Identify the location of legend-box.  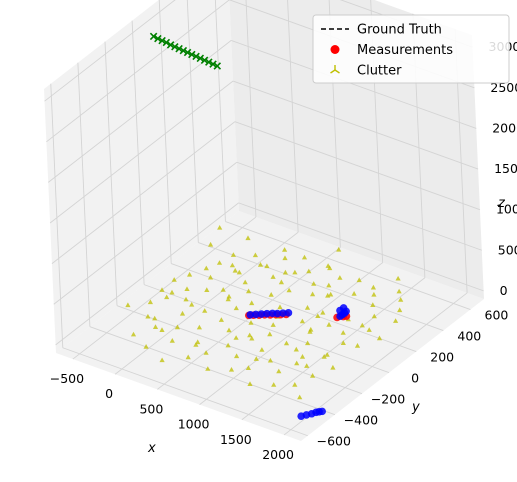
(411, 49).